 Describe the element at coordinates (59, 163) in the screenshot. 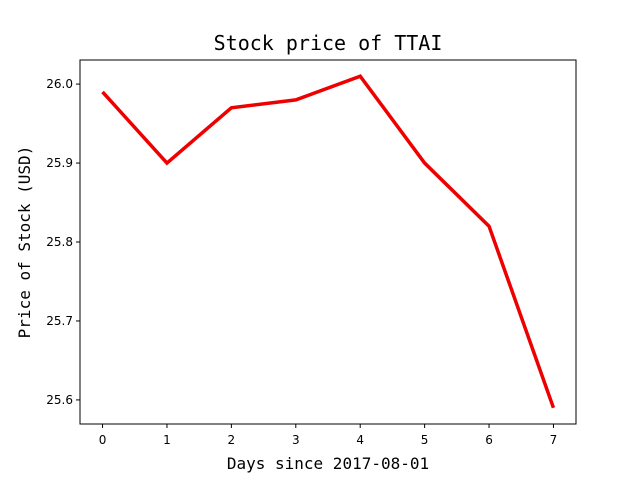

I see `y-tick-label: 25.9` at that location.